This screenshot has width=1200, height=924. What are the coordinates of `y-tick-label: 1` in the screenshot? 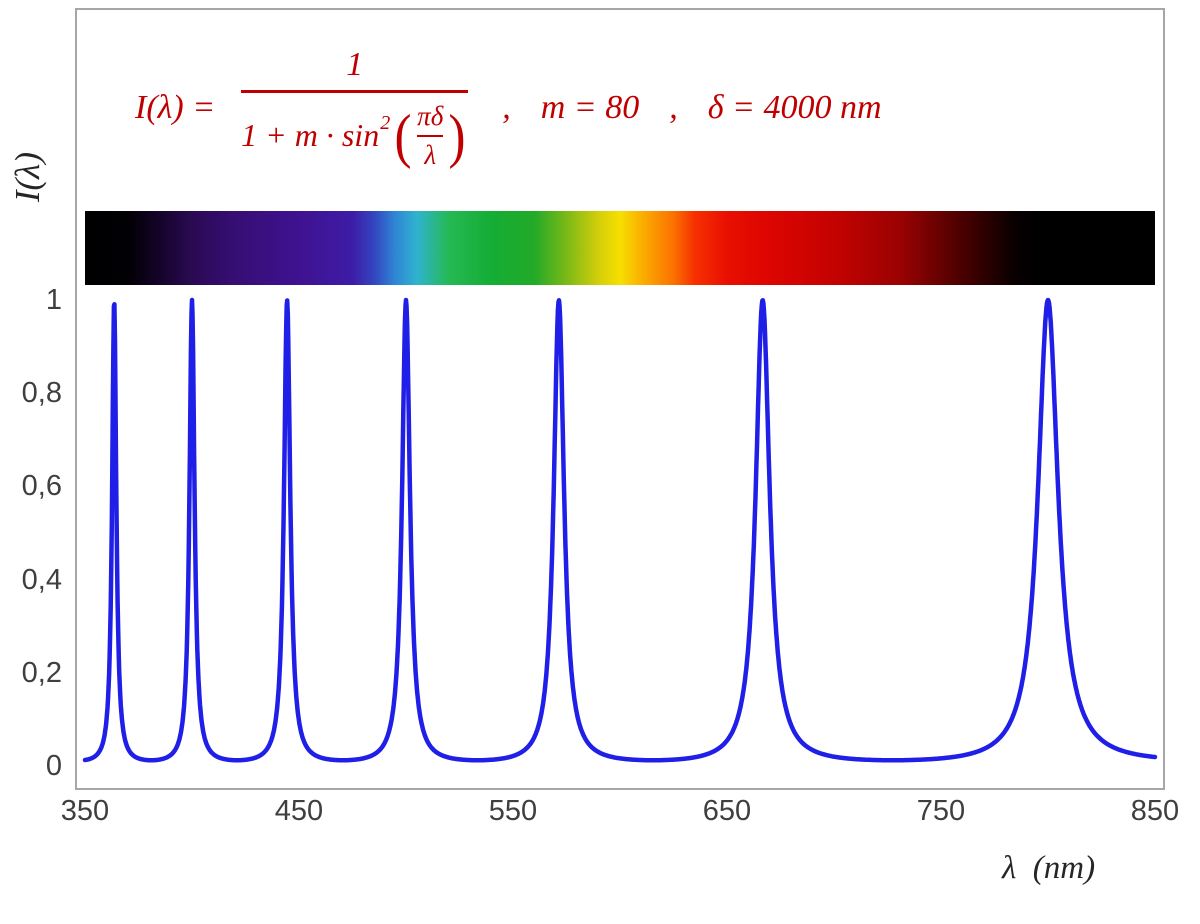 It's located at (53, 300).